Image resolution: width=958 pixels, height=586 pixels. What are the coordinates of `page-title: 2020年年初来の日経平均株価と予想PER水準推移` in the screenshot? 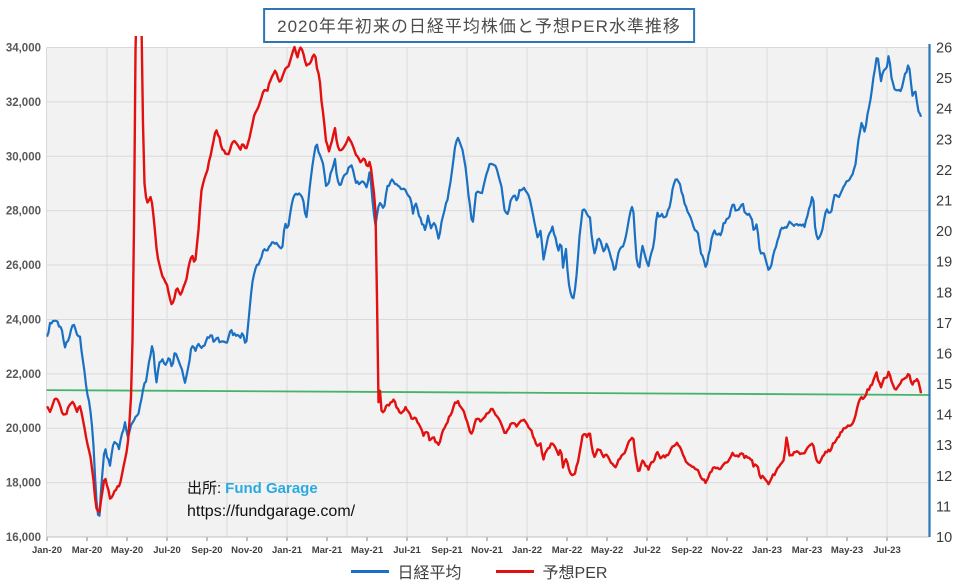 It's located at (479, 26).